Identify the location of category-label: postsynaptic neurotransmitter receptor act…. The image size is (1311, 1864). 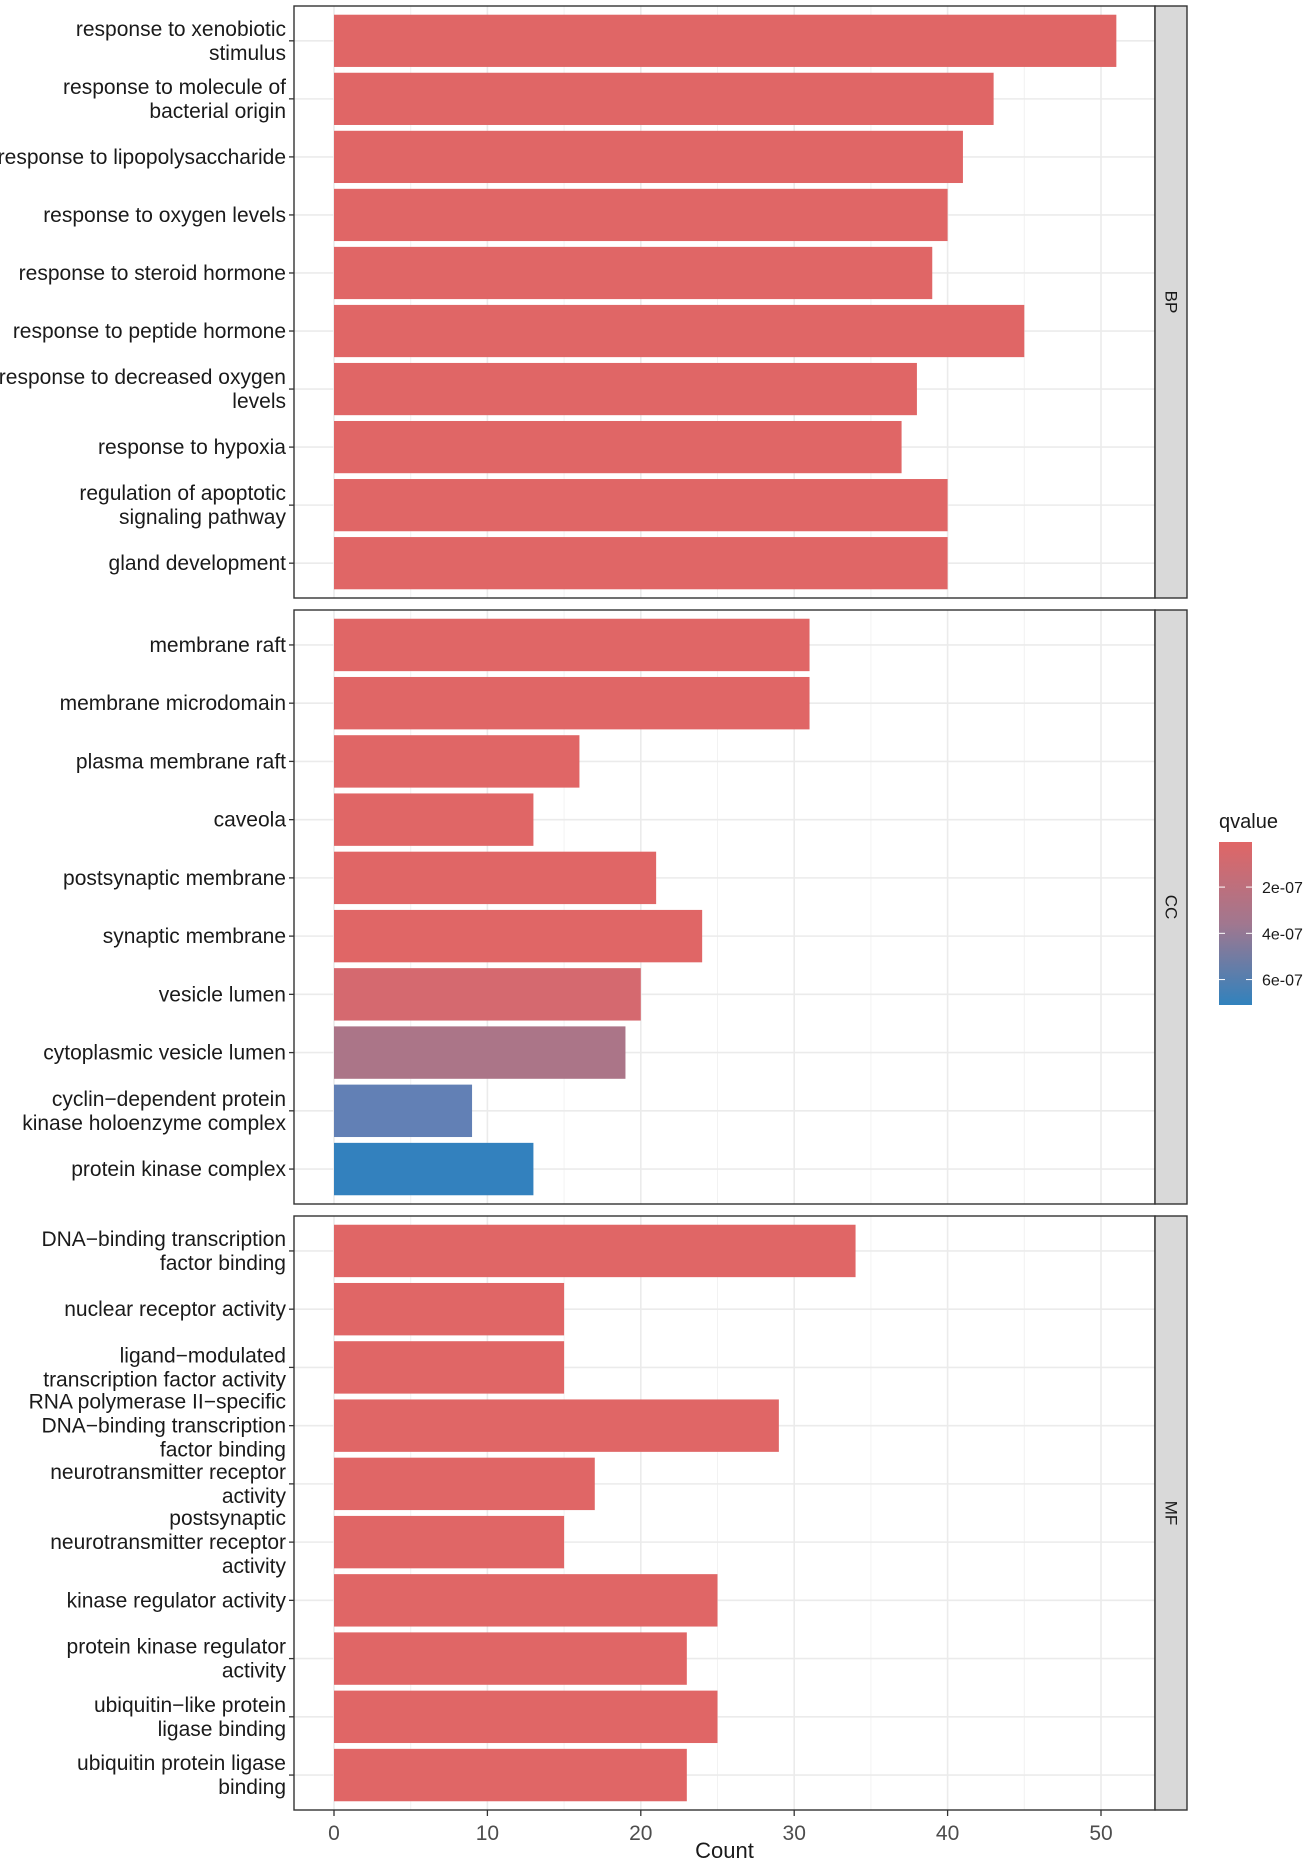
(168, 1542).